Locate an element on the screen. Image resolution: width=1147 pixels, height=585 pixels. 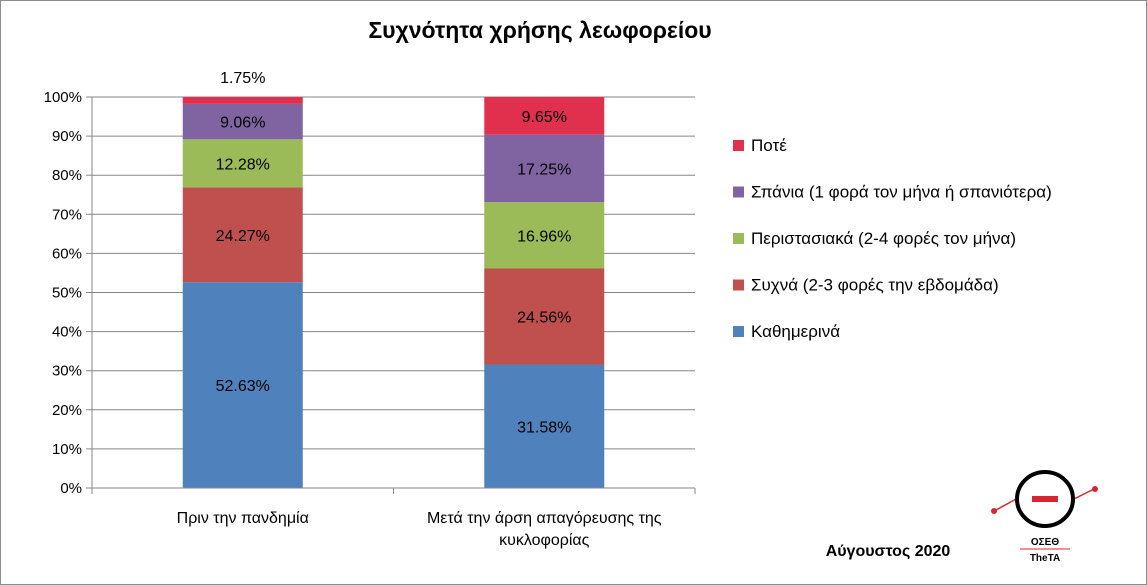
y-tick-label: 20% is located at coordinates (67, 410).